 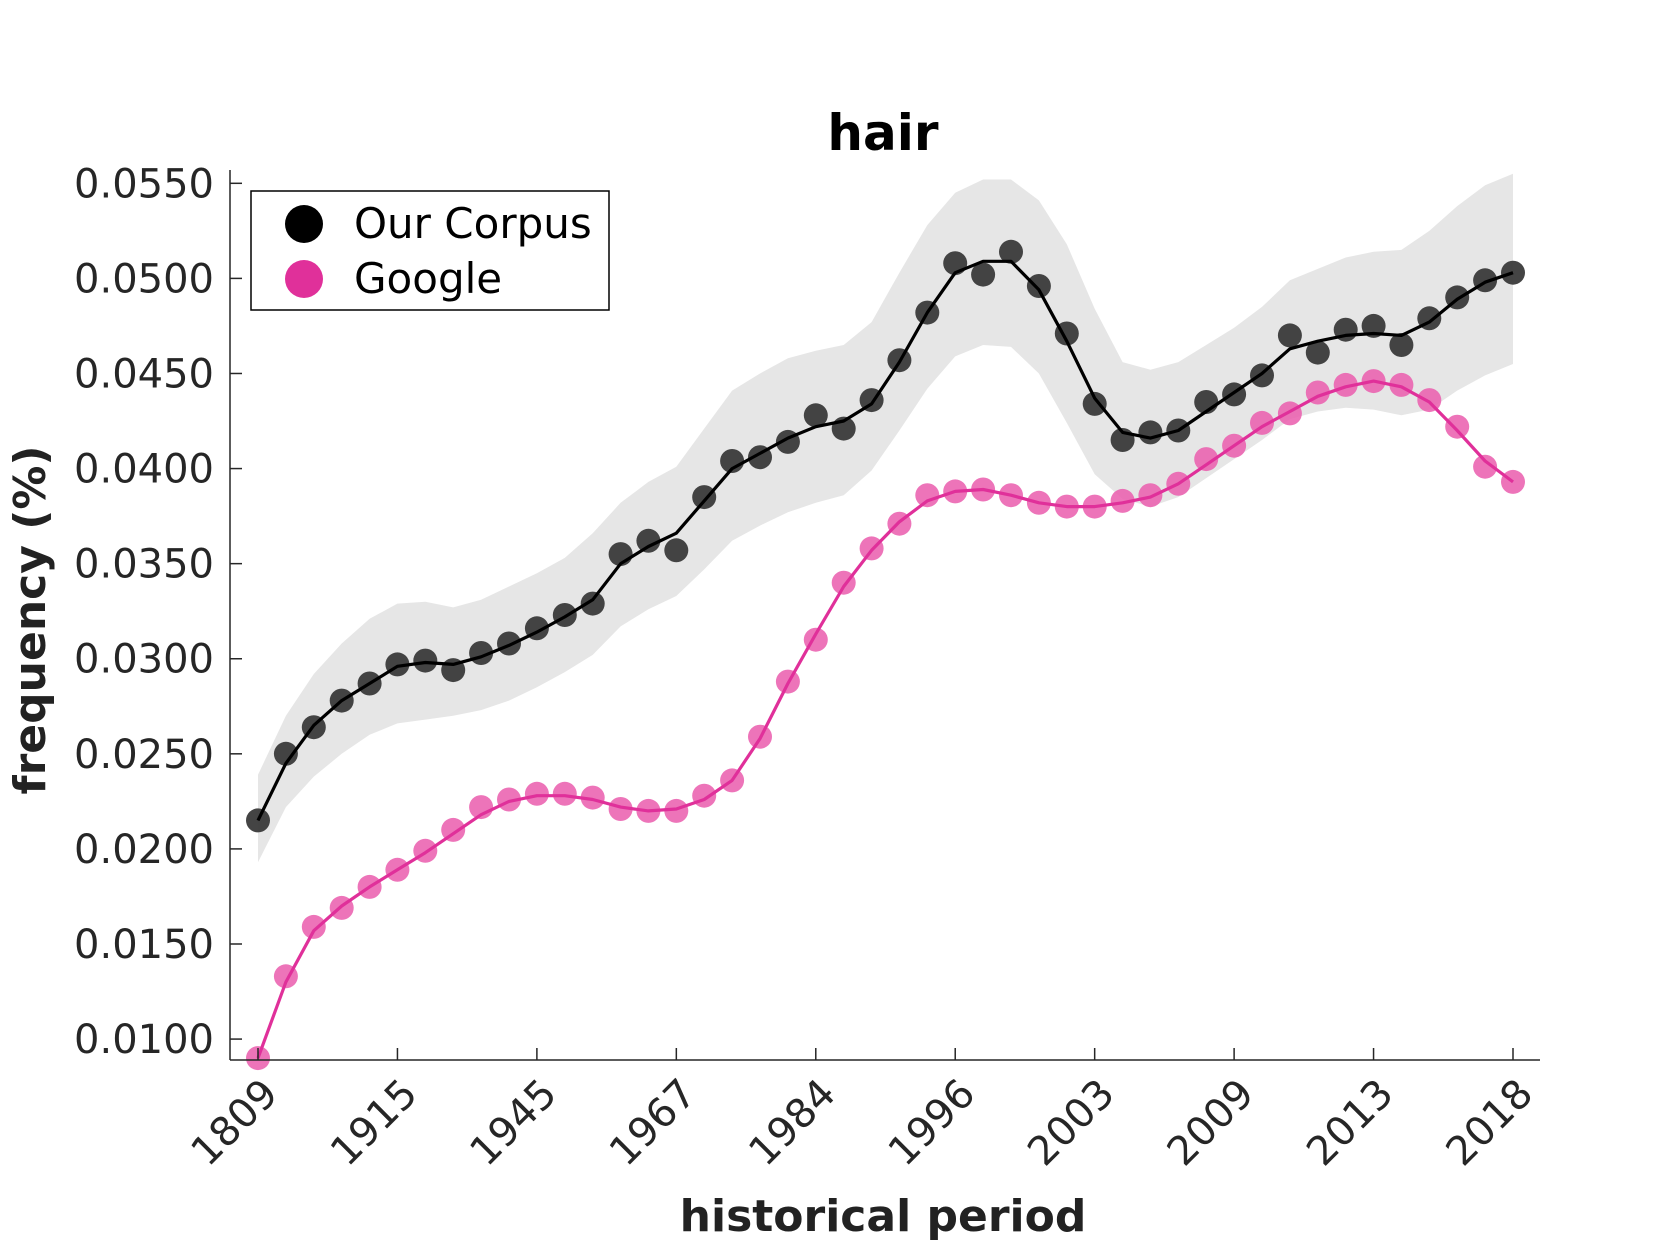 I want to click on y-tick-label: 0.0350, so click(x=144, y=565).